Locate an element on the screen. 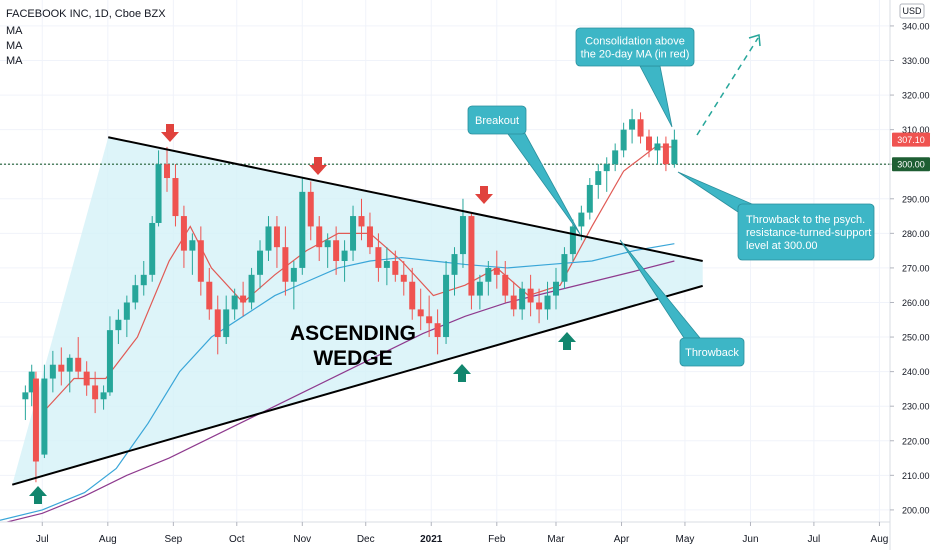  y-tick-label: 320.00 is located at coordinates (916, 96).